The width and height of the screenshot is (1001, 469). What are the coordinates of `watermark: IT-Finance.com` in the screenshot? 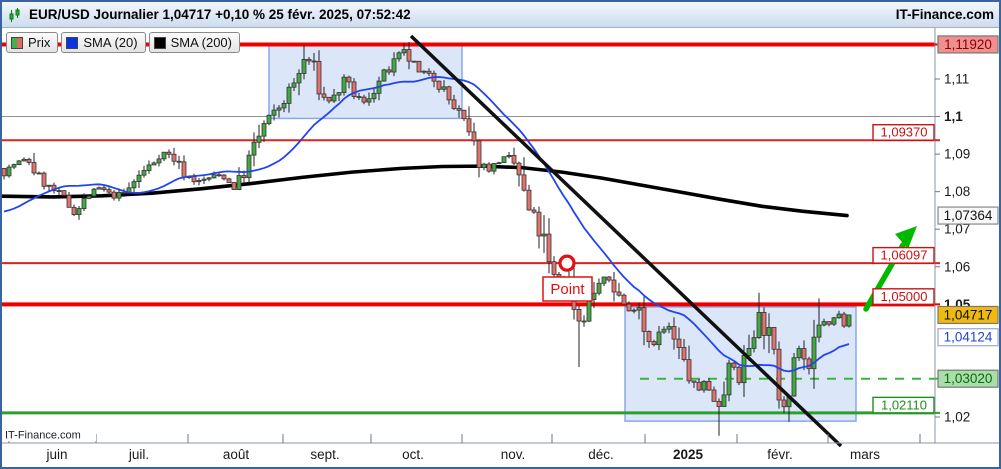 It's located at (49, 435).